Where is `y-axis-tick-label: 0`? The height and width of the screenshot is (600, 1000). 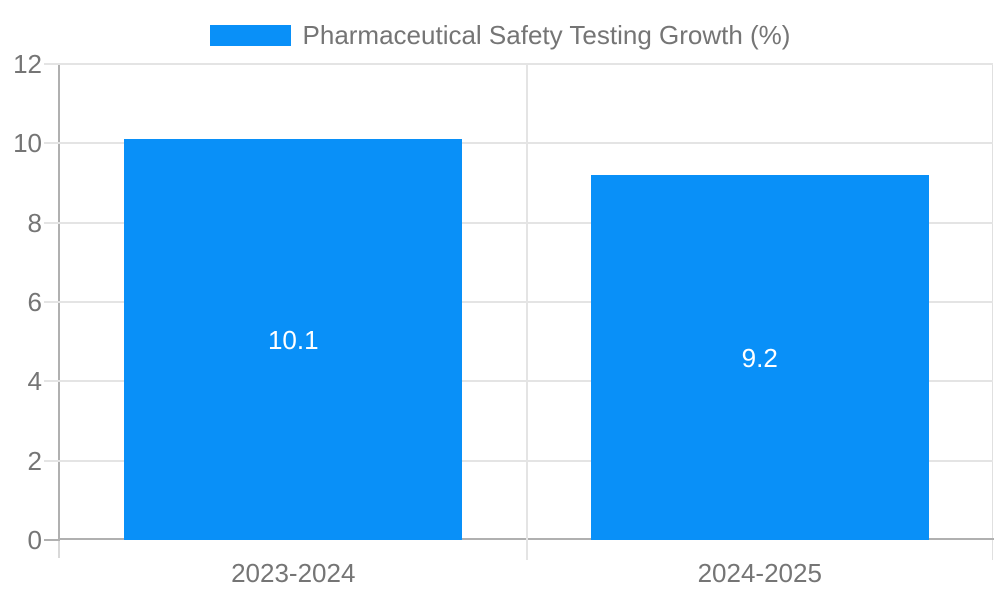
y-axis-tick-label: 0 is located at coordinates (34, 540).